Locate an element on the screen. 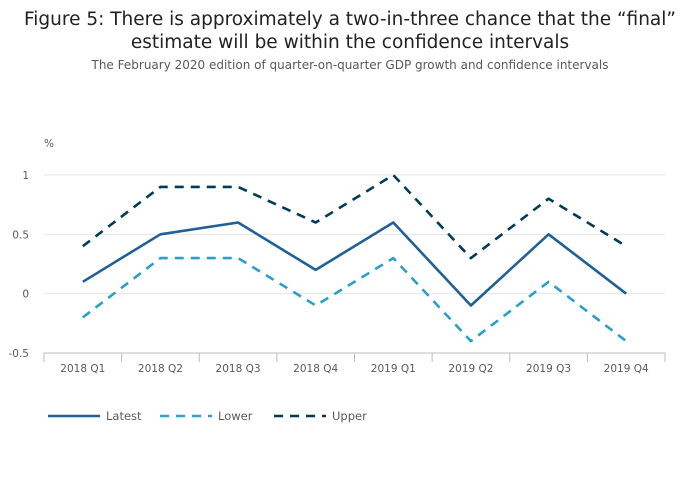  y-tick-label: 0.5 is located at coordinates (20, 235).